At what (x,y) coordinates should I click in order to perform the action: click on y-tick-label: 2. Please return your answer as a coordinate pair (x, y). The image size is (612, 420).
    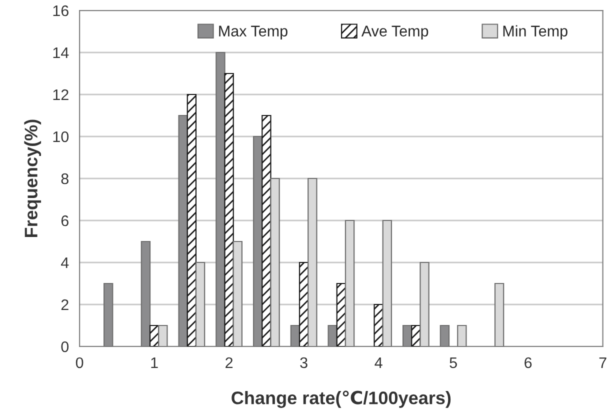
    Looking at the image, I should click on (64, 304).